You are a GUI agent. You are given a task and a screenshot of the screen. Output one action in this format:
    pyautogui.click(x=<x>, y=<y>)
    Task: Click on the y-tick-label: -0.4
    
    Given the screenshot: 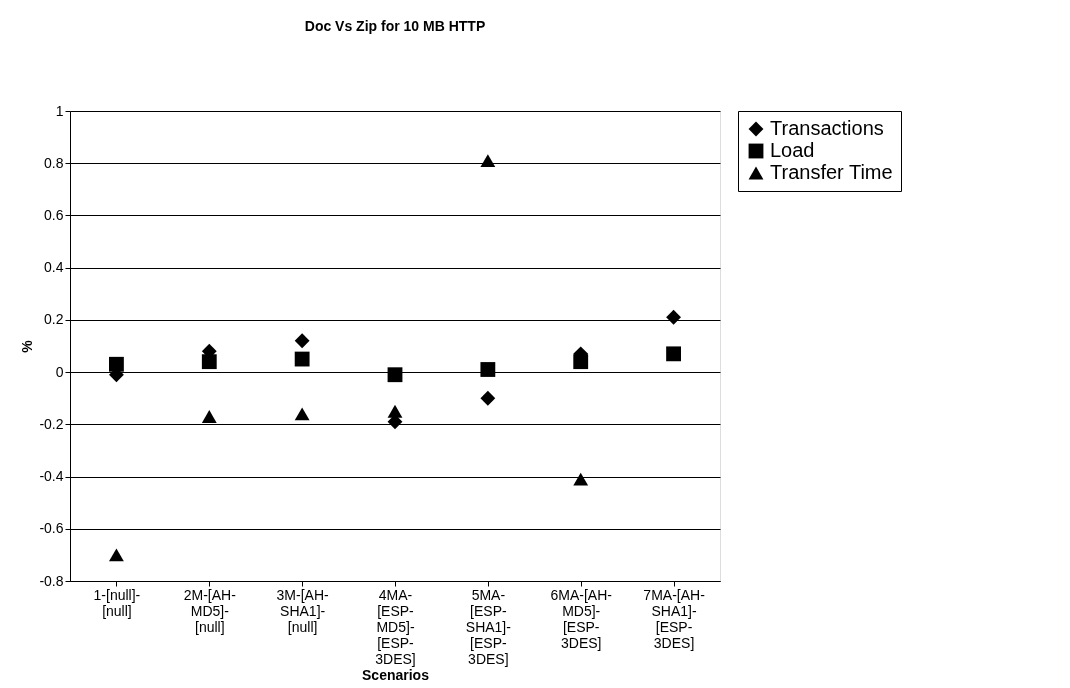 What is the action you would take?
    pyautogui.click(x=51, y=476)
    